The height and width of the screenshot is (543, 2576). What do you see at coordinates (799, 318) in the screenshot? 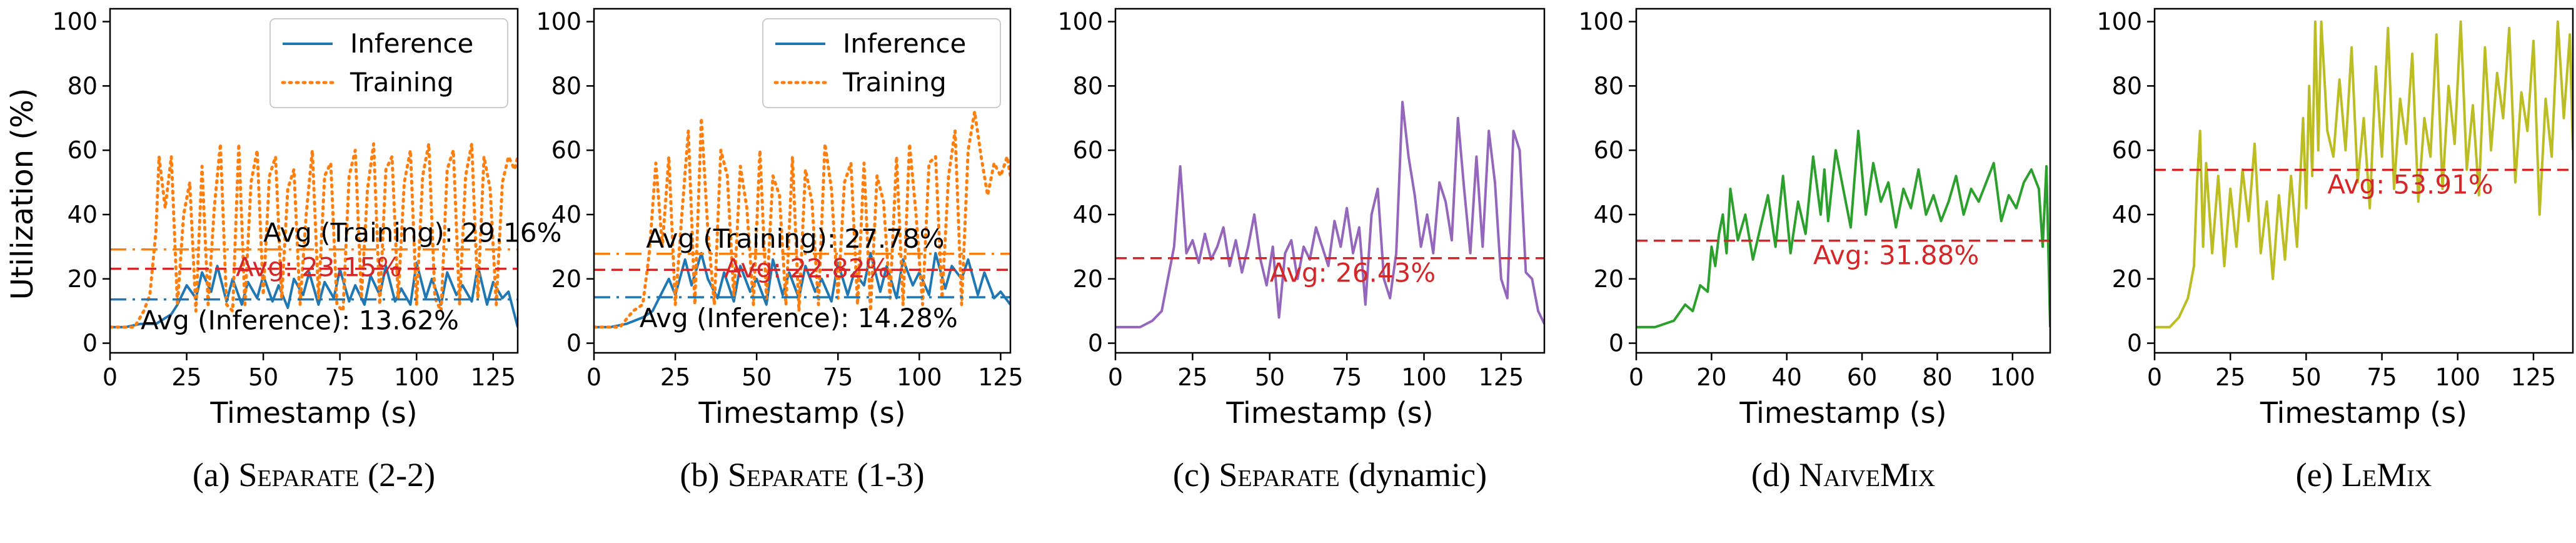
I see `average-label: Avg (Inference): 14.28%` at bounding box center [799, 318].